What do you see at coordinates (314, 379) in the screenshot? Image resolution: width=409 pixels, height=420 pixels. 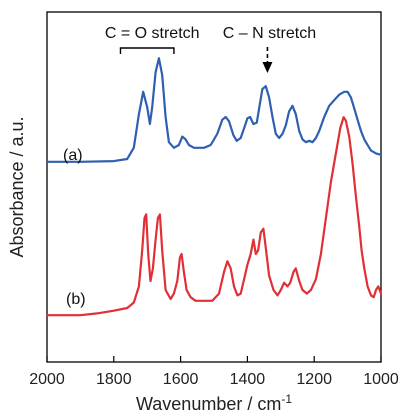 I see `x-tick-label-1200: 1200` at bounding box center [314, 379].